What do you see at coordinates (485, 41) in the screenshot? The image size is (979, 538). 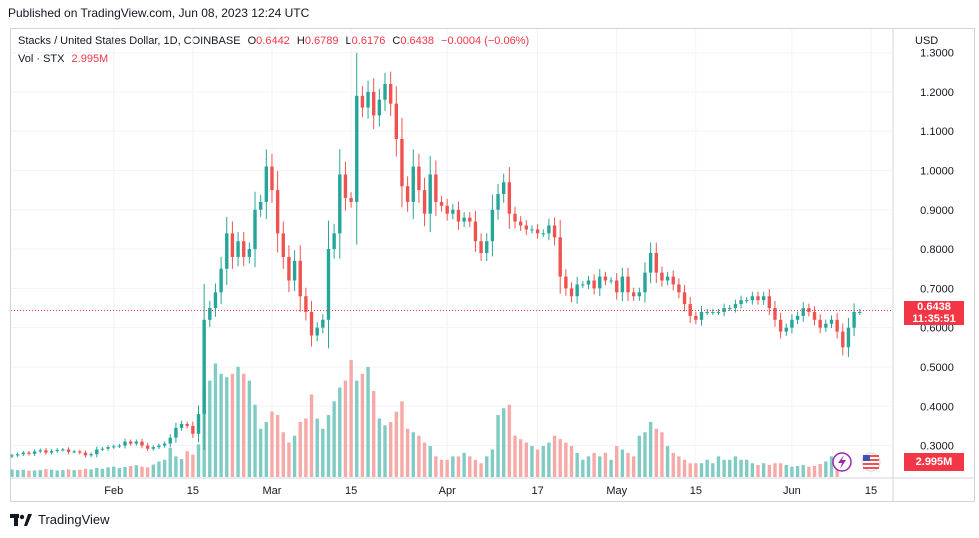 I see `change-value: −0.0004 (−0.06%)` at bounding box center [485, 41].